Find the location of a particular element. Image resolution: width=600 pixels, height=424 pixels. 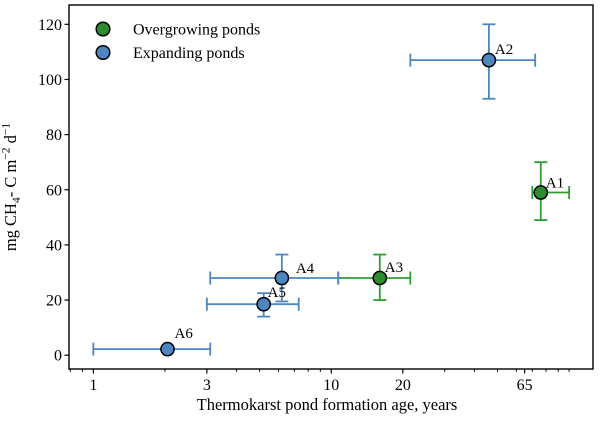

data-point-a6 is located at coordinates (167, 349).